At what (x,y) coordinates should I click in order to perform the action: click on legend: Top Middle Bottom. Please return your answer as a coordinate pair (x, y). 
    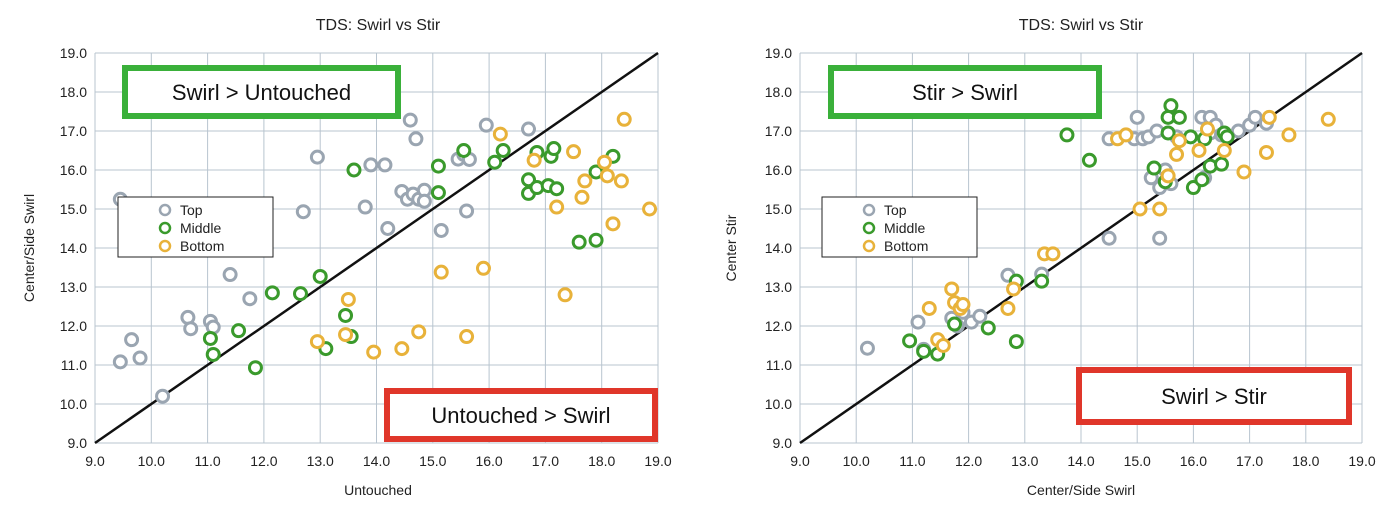
    Looking at the image, I should click on (195, 227).